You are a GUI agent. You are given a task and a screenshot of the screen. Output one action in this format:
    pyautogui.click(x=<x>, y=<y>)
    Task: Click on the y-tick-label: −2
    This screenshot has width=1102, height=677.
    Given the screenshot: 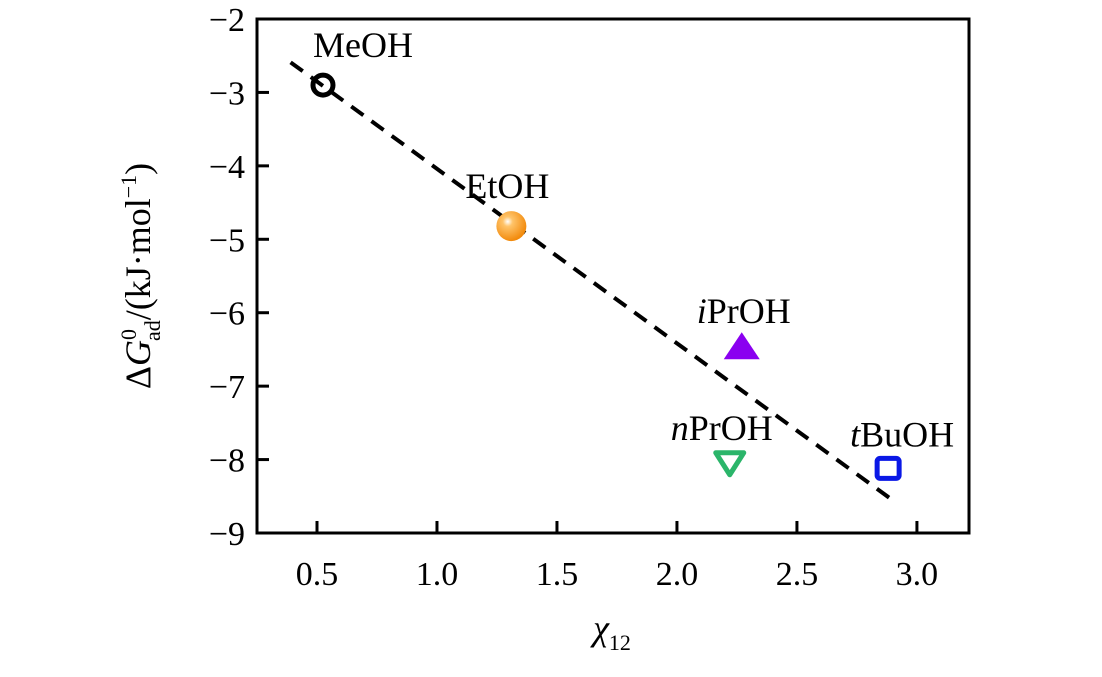 What is the action you would take?
    pyautogui.click(x=227, y=20)
    